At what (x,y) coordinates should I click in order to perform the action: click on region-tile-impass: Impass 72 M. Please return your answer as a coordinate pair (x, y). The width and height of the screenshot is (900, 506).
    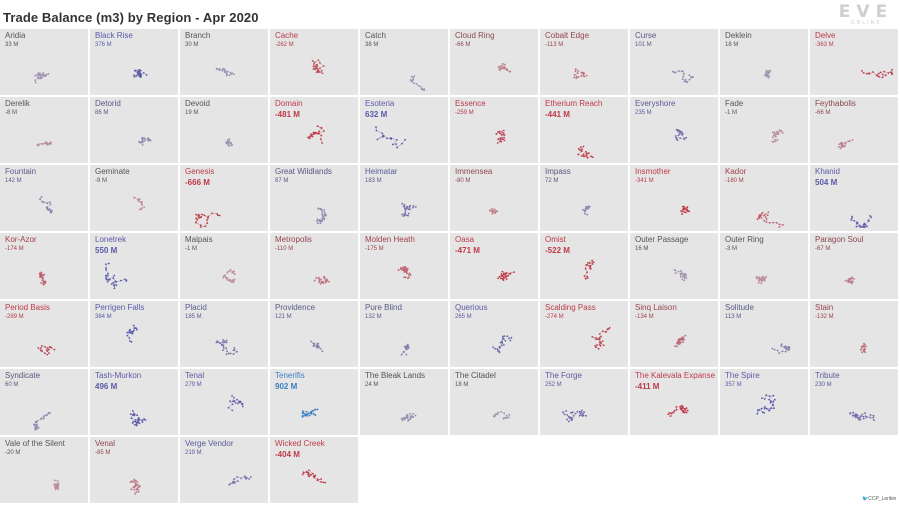
    Looking at the image, I should click on (584, 198).